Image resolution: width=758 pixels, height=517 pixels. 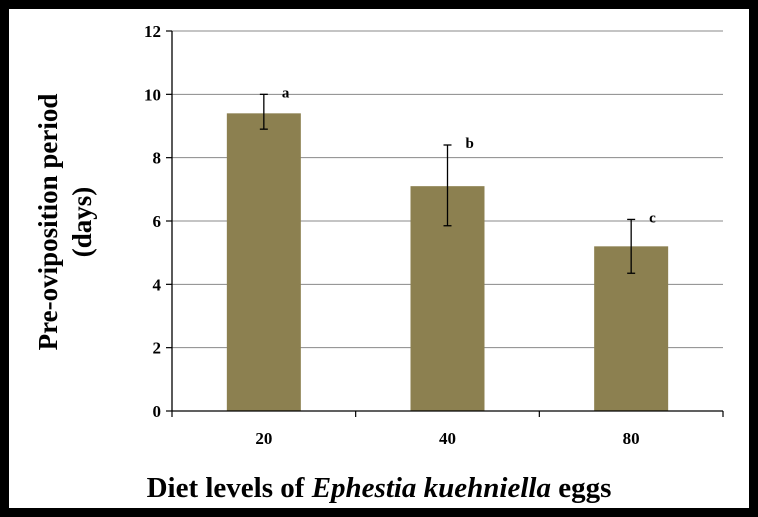 What do you see at coordinates (229, 488) in the screenshot?
I see `x-axis-title-prefix: Diet levels of` at bounding box center [229, 488].